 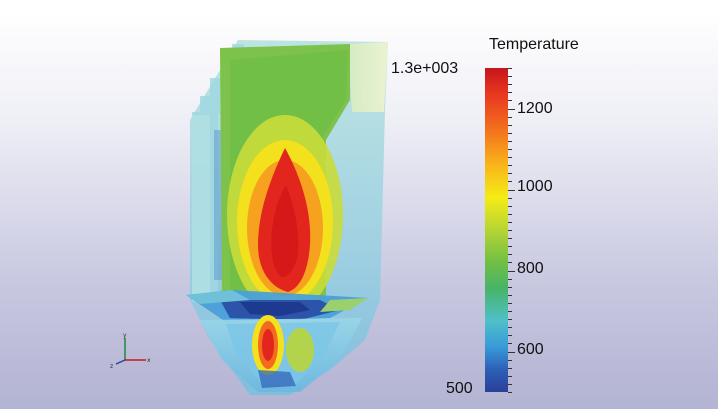 I want to click on axis-y-label: y, so click(x=125, y=335).